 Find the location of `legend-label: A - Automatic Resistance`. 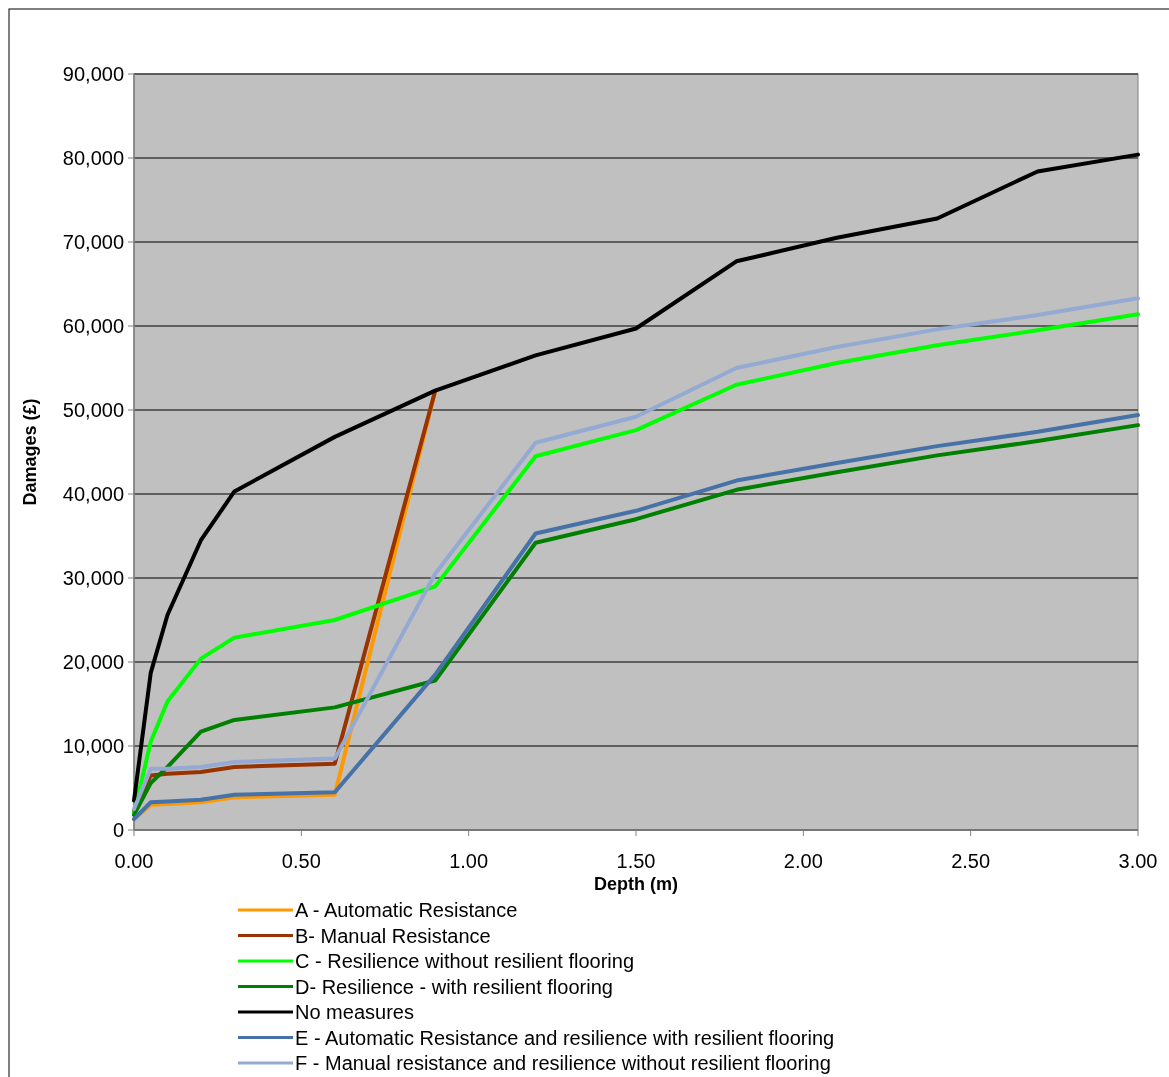

legend-label: A - Automatic Resistance is located at coordinates (406, 910).